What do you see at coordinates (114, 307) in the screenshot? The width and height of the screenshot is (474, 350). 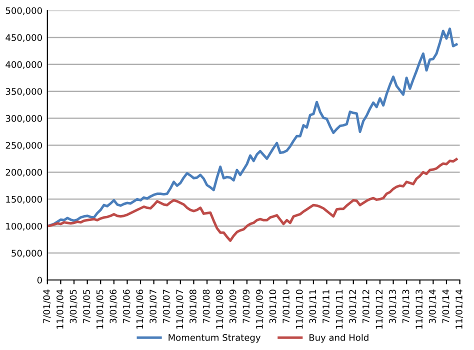 I see `x-tick-label: 3/01/06` at bounding box center [114, 307].